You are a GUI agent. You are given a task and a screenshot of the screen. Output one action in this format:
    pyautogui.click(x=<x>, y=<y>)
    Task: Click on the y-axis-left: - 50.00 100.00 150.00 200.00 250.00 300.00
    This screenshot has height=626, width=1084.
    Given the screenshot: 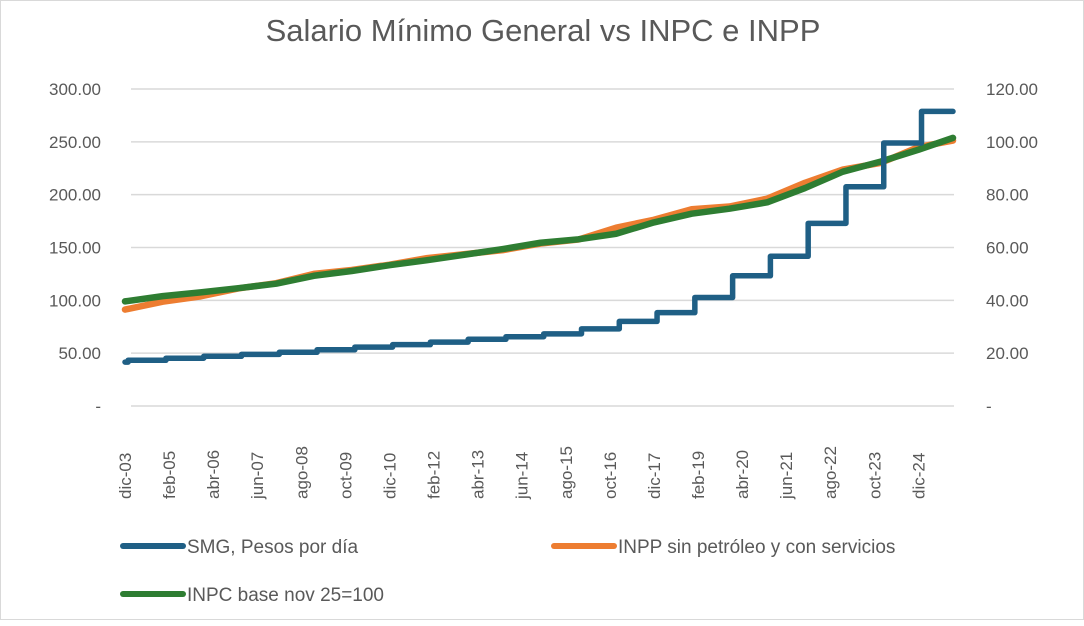 What is the action you would take?
    pyautogui.click(x=75, y=248)
    